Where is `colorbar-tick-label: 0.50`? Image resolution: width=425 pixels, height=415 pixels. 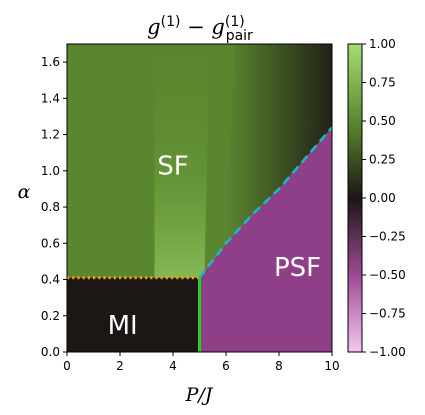
colorbar-tick-label: 0.50 is located at coordinates (382, 121).